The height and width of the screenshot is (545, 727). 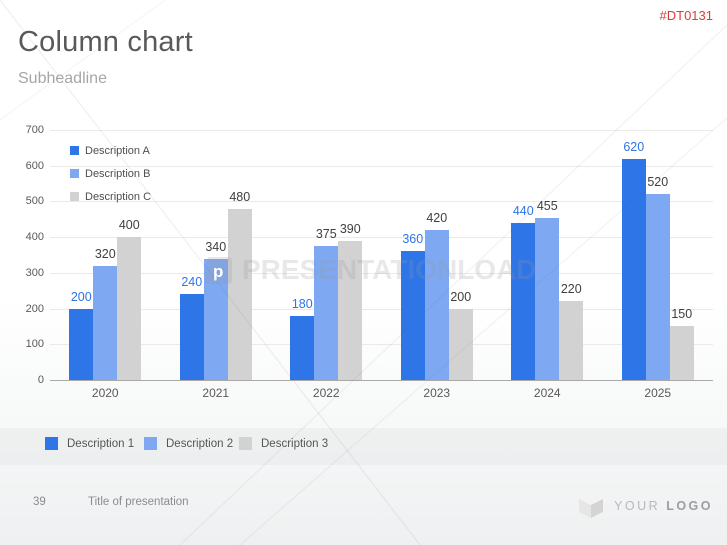 I want to click on bar-description-a-2021, so click(x=191, y=337).